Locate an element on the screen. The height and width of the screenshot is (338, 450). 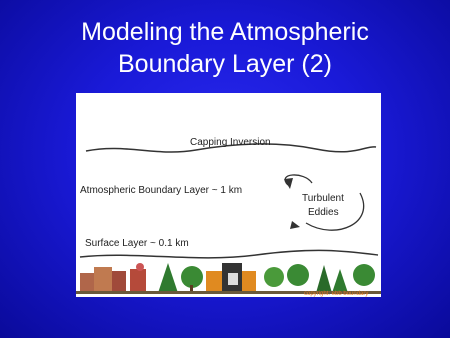
label: Turbulent is located at coordinates (323, 198).